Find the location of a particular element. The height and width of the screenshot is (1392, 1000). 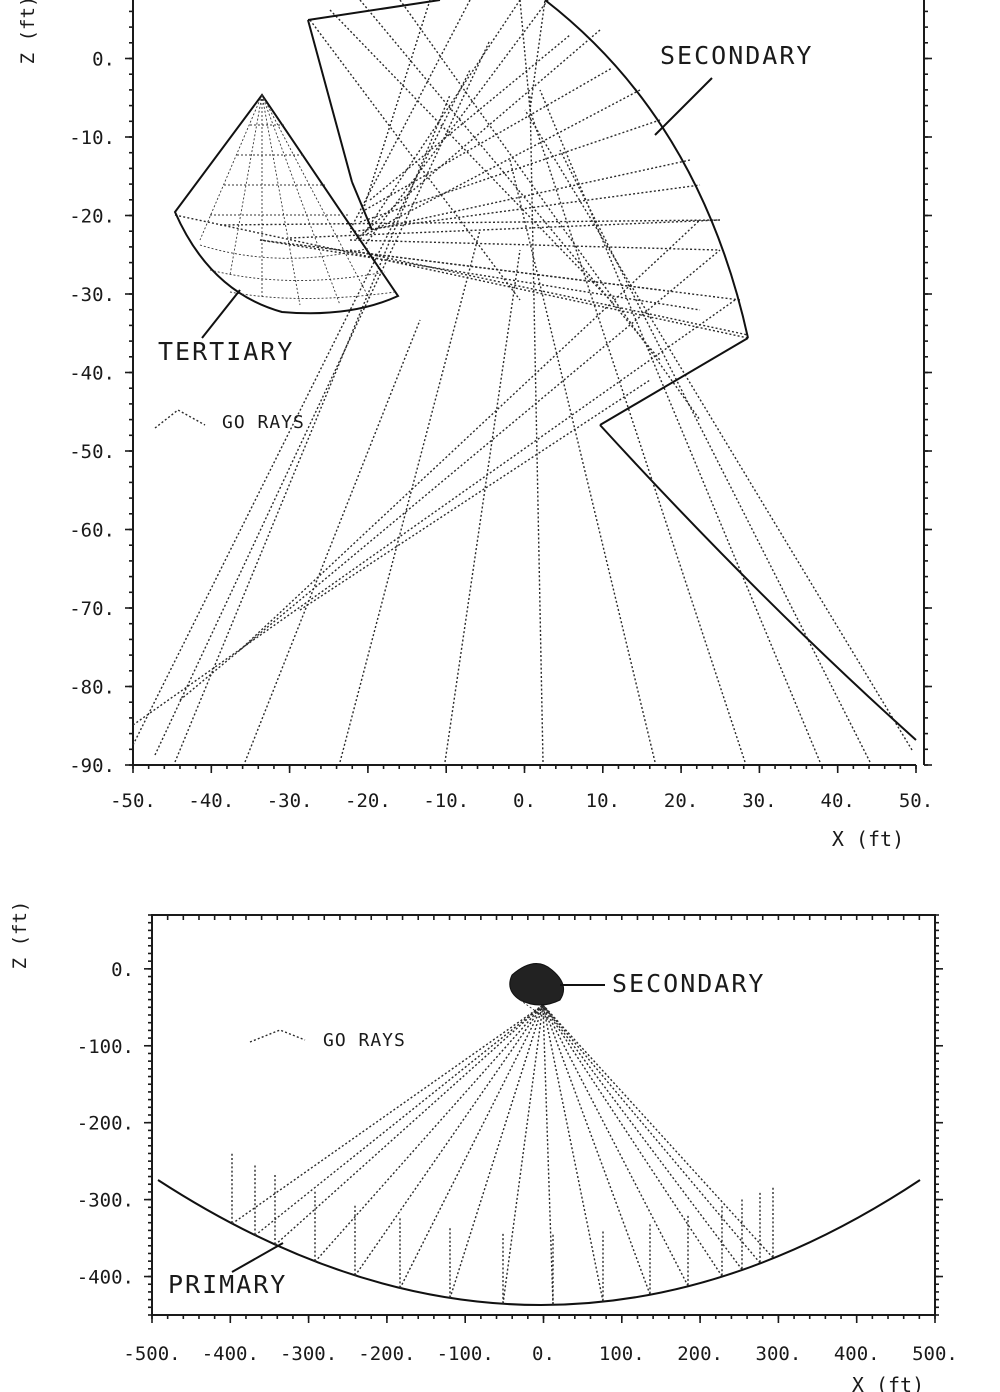

top-secondary-callout: SECONDARY is located at coordinates (733, 88).